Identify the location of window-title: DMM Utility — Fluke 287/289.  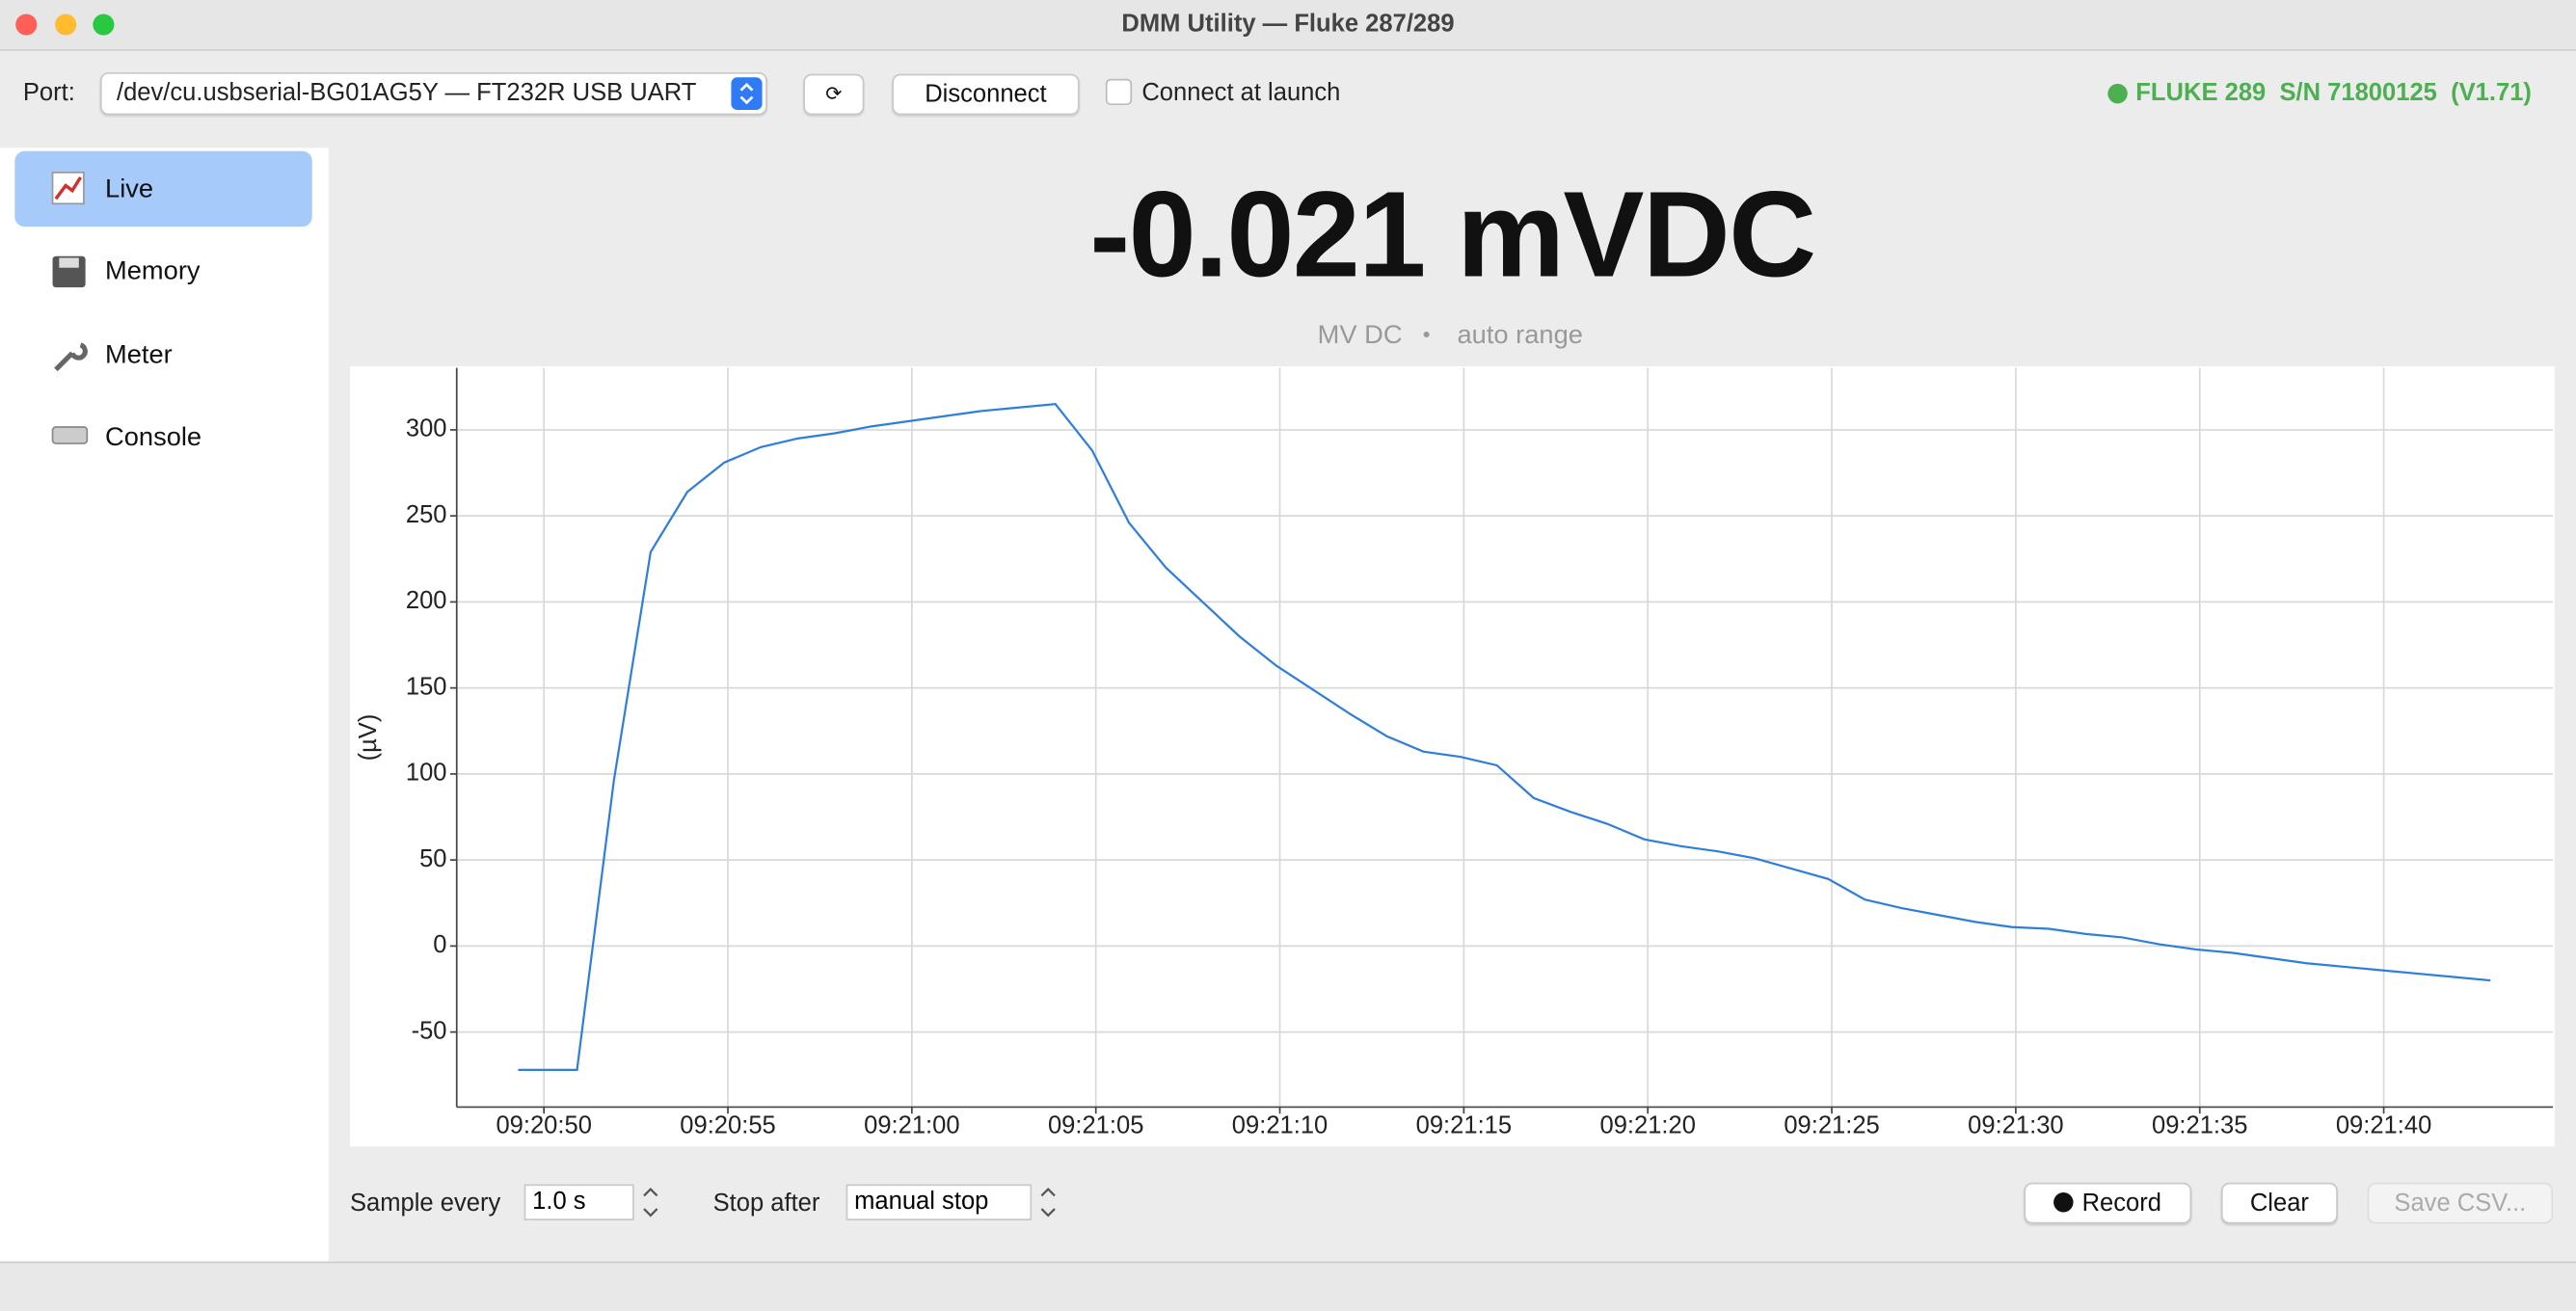
(1288, 24).